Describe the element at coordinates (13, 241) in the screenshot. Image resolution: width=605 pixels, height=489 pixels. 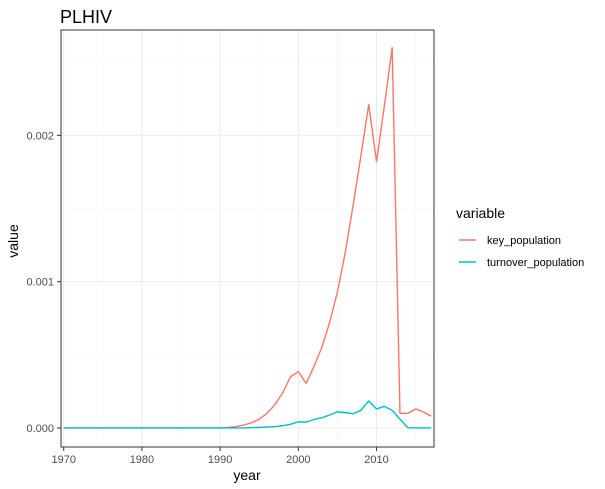
I see `y-axis-title: value` at that location.